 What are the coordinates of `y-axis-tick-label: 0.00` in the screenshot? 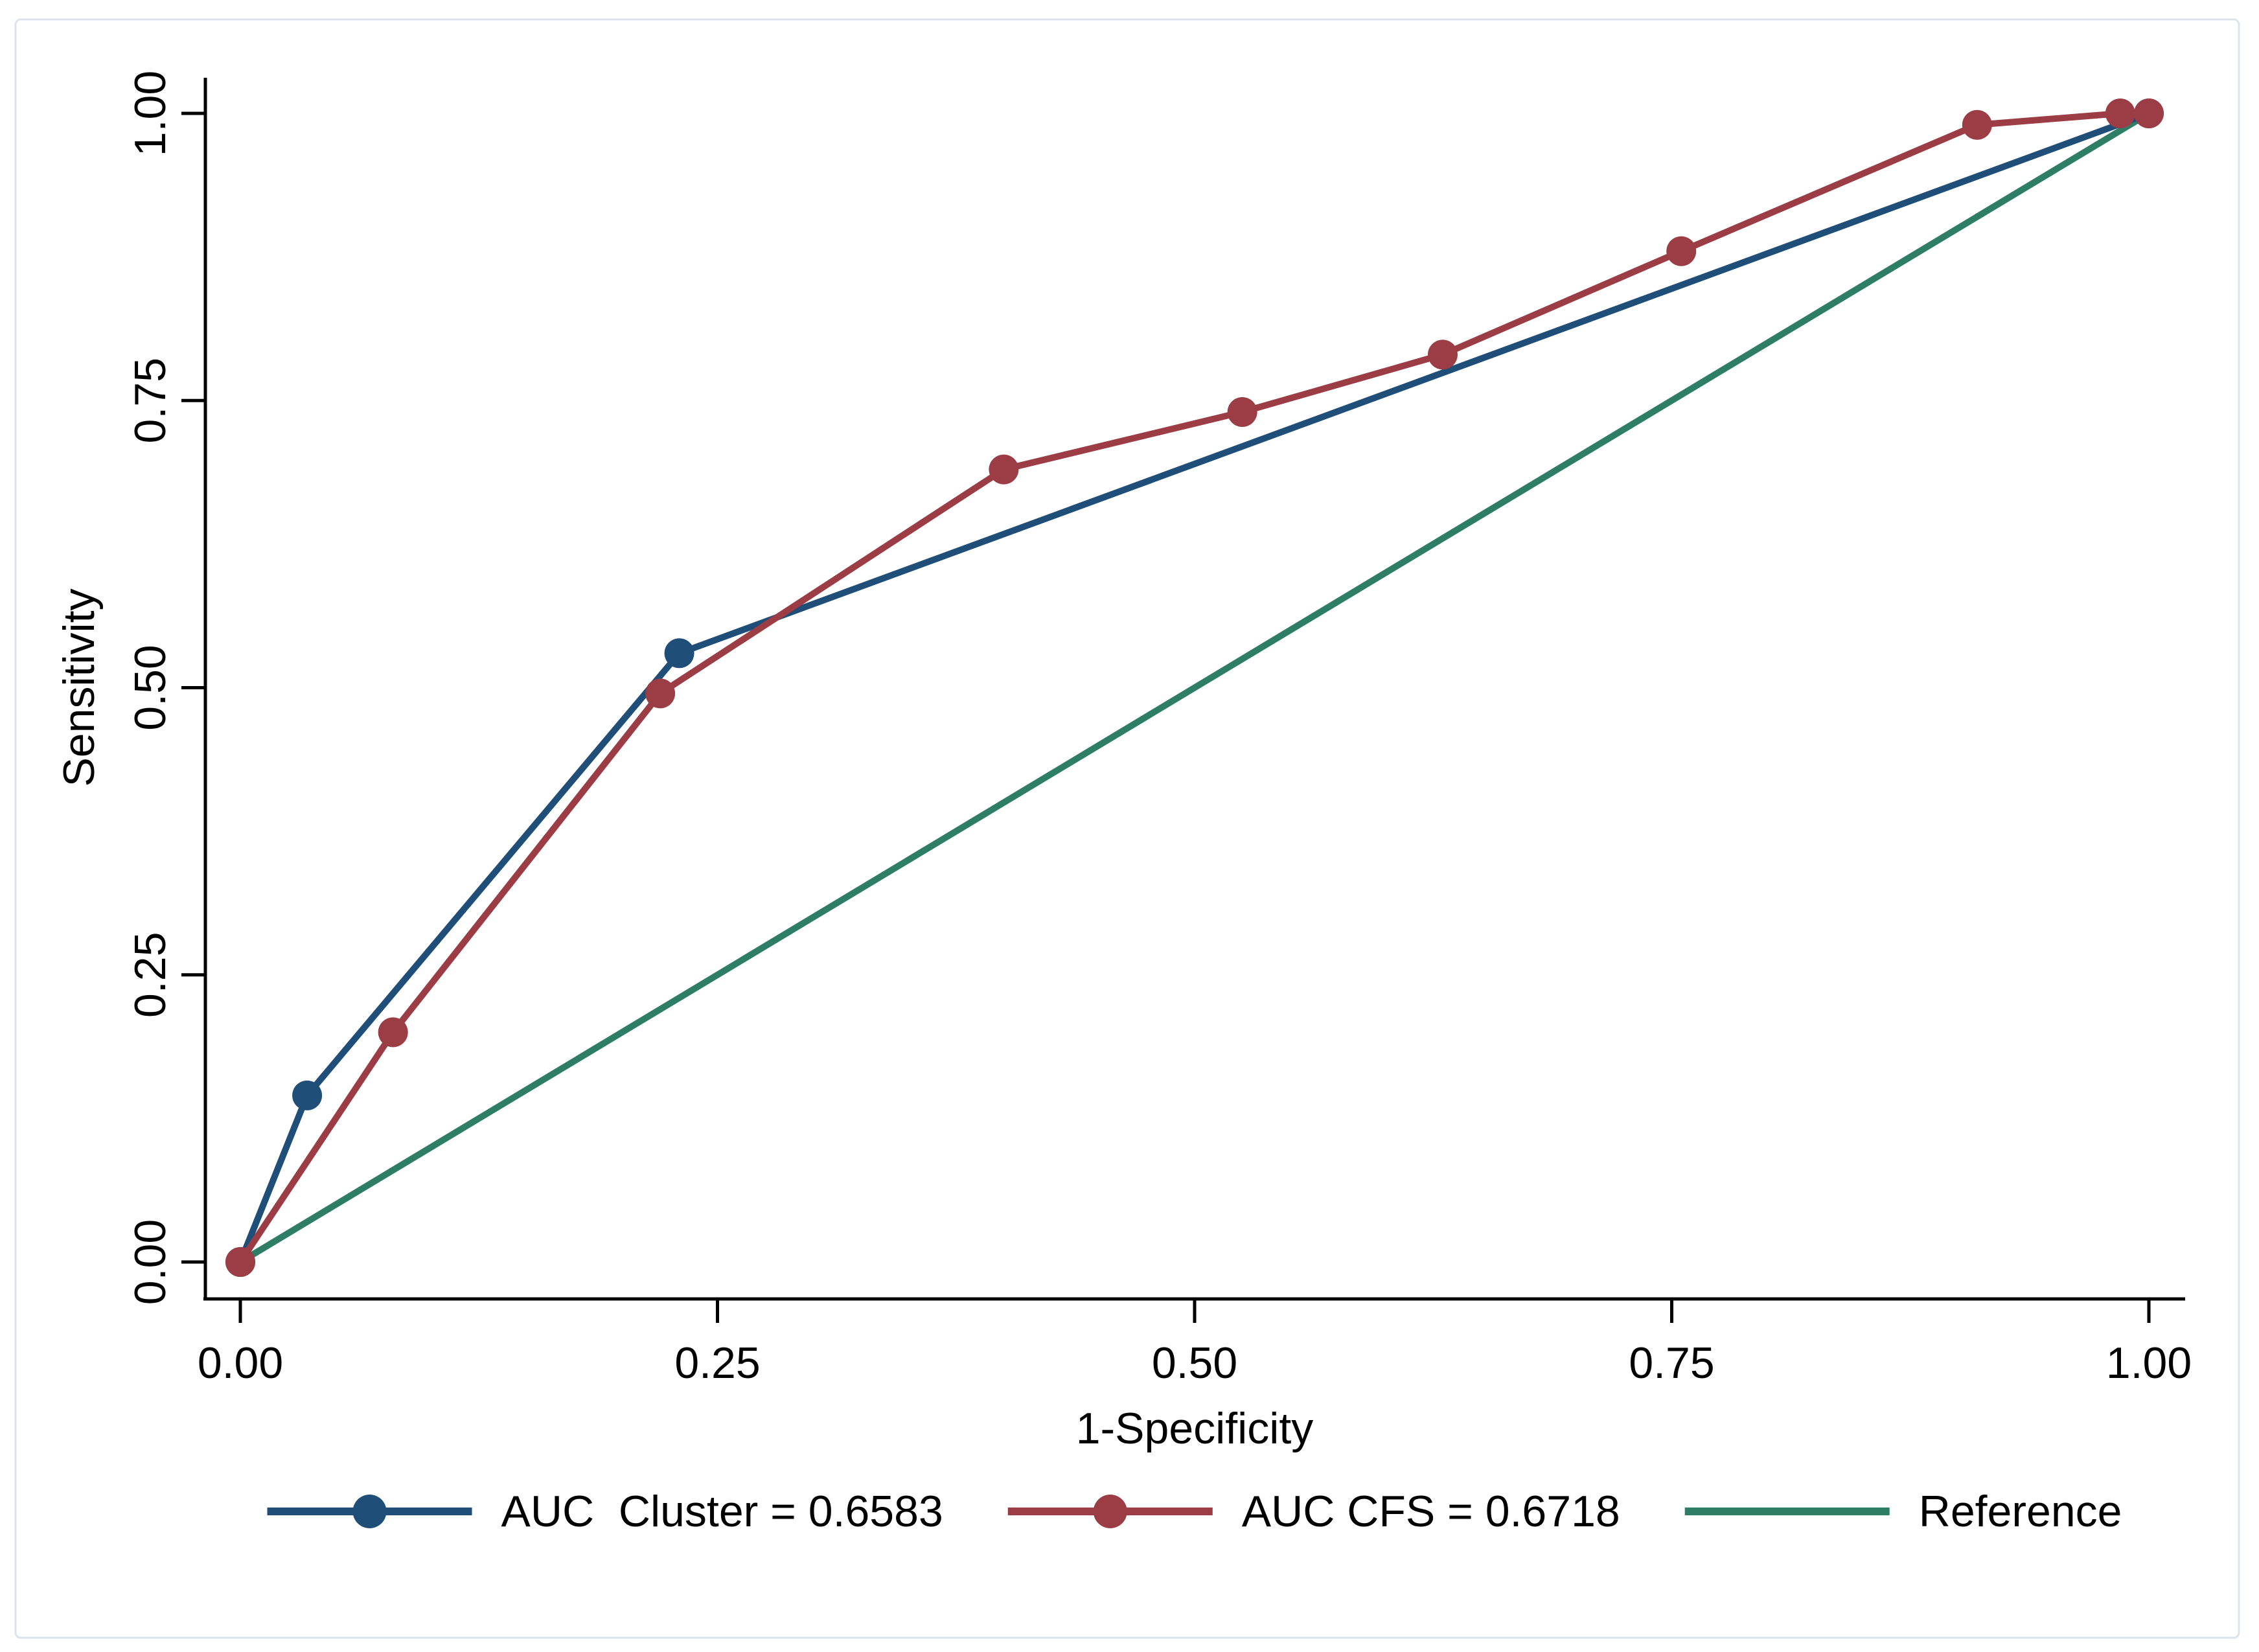 It's located at (150, 1262).